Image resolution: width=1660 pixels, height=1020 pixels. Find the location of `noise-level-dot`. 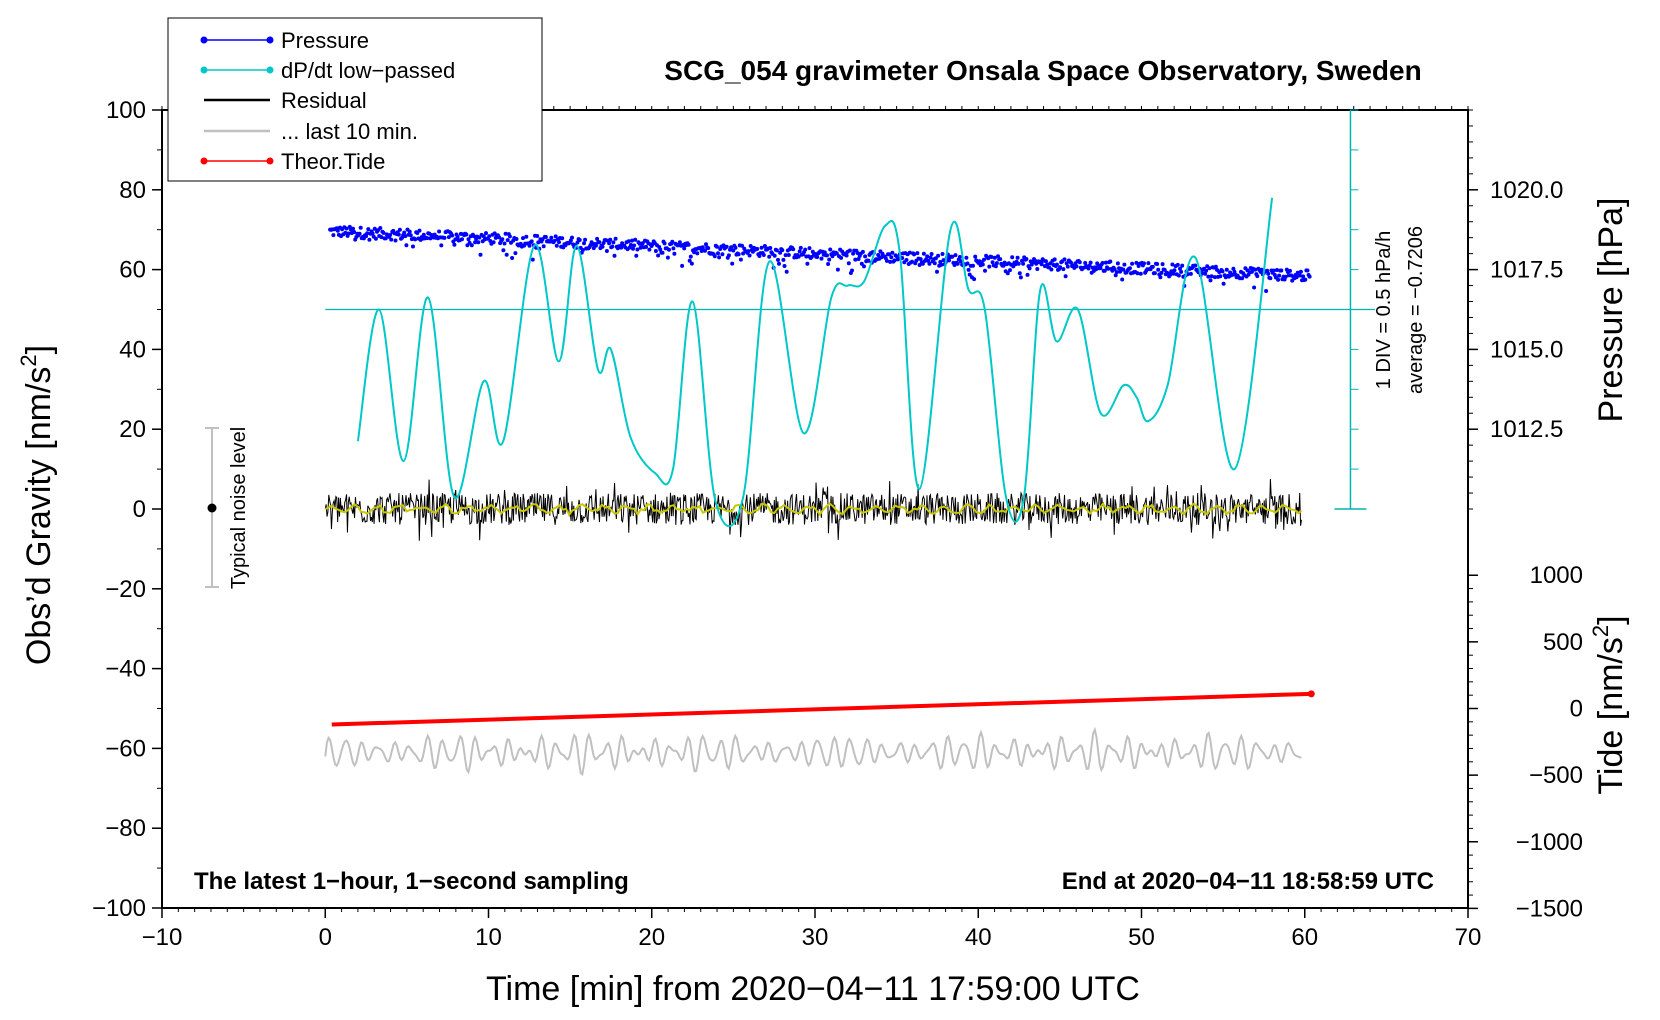

noise-level-dot is located at coordinates (212, 508).